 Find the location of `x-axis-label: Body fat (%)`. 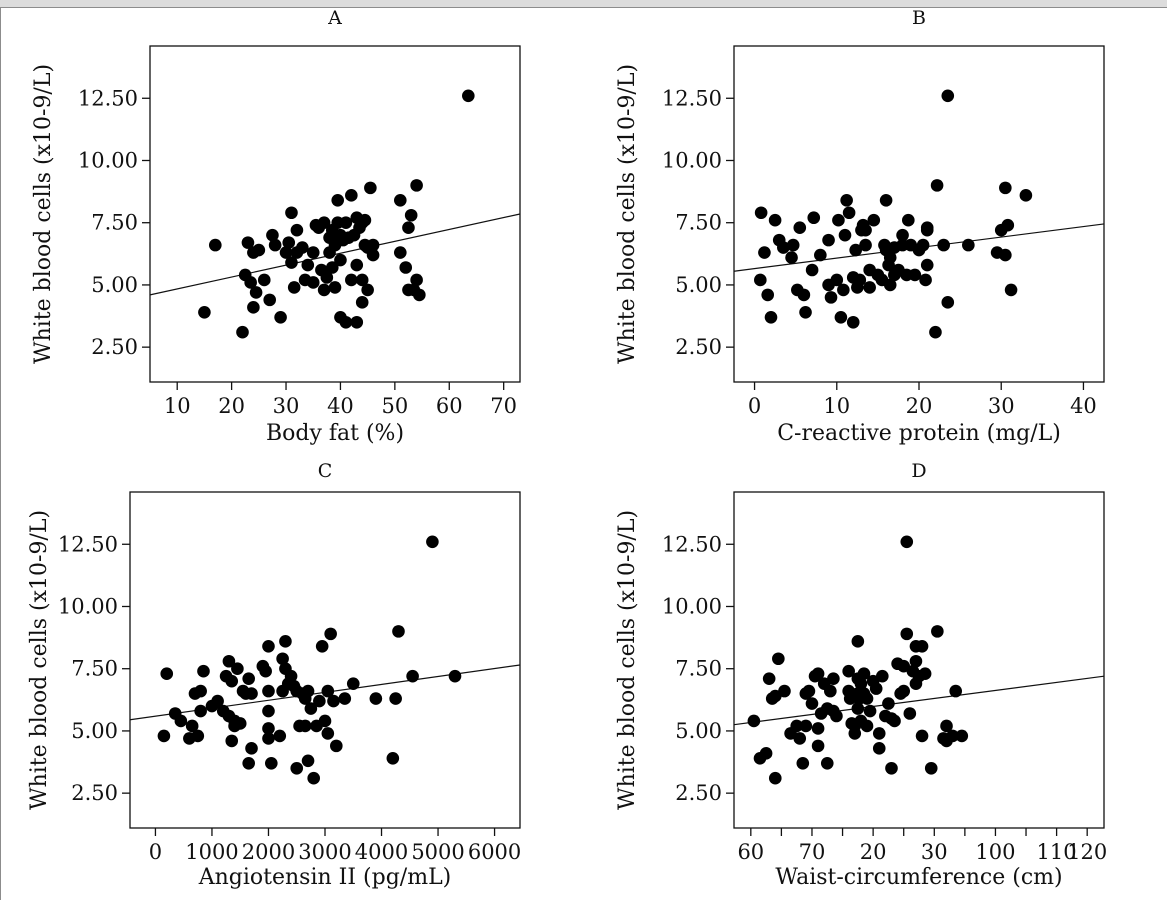

x-axis-label: Body fat (%) is located at coordinates (335, 433).